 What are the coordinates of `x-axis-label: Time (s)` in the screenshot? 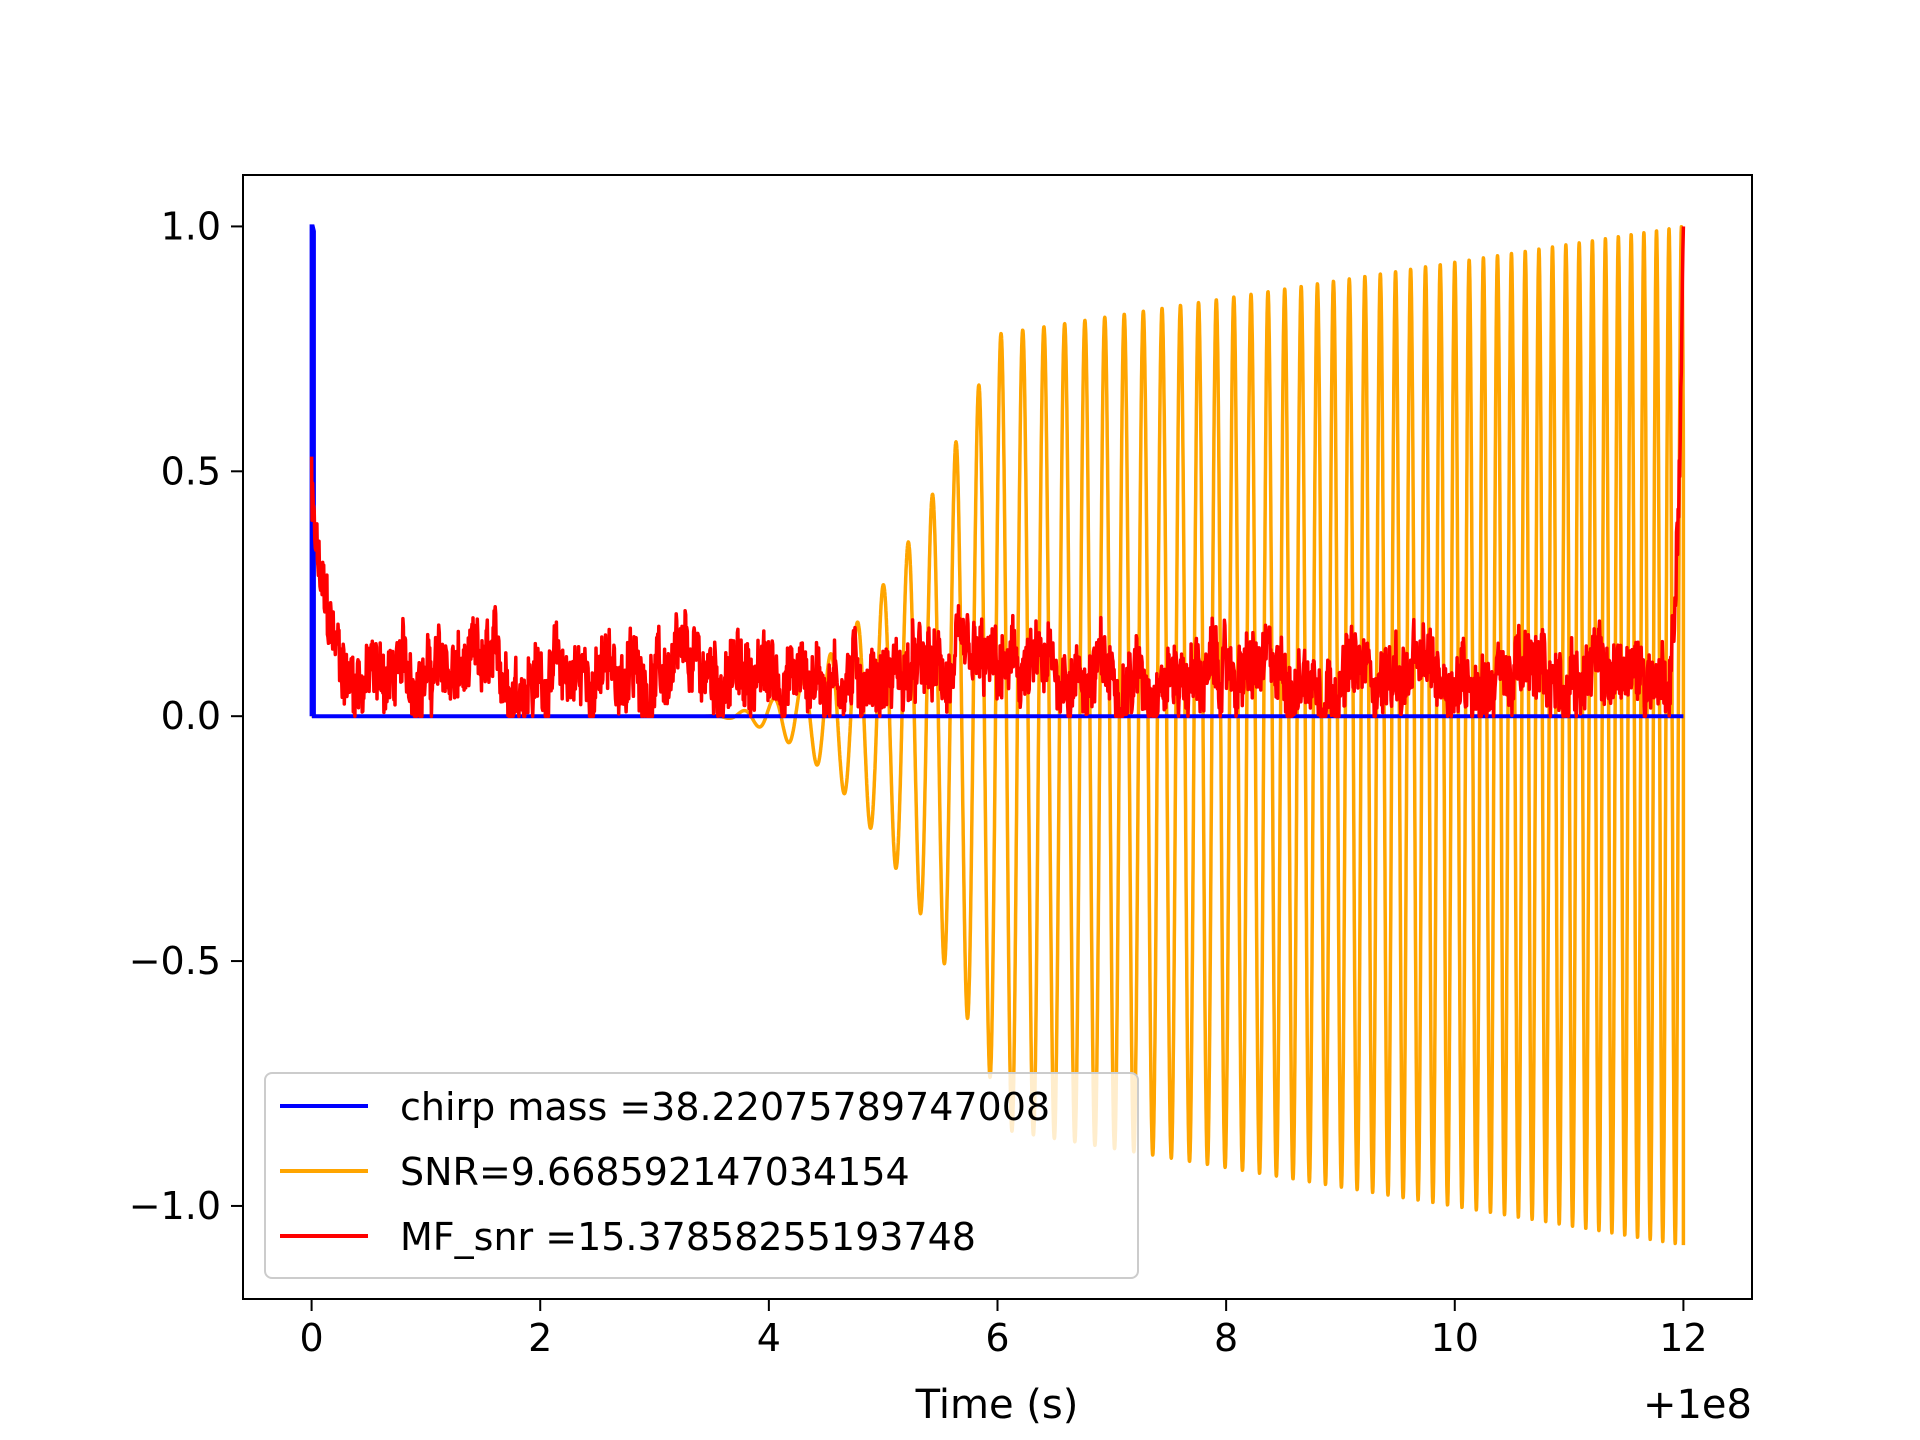 It's located at (997, 1405).